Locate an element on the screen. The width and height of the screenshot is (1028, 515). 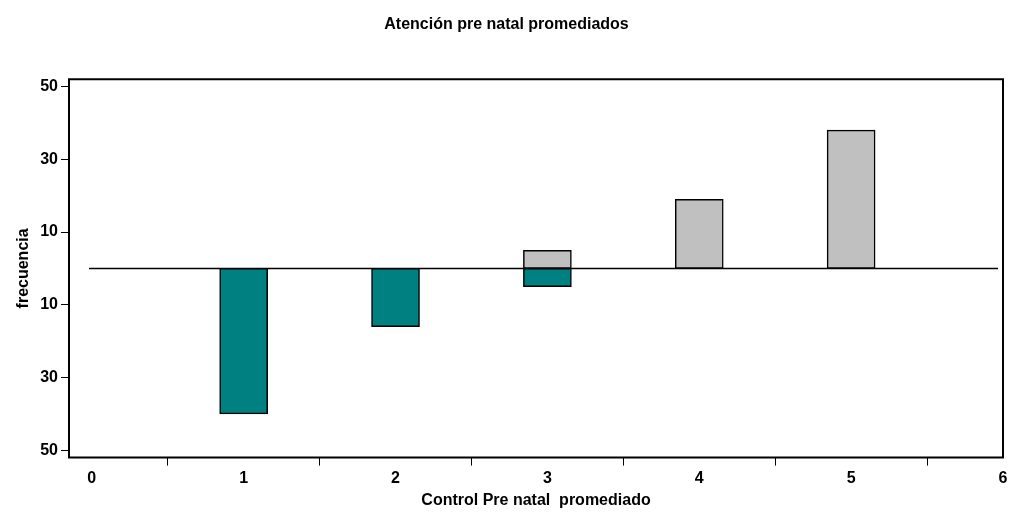
x-tick-label: 3 is located at coordinates (547, 477).